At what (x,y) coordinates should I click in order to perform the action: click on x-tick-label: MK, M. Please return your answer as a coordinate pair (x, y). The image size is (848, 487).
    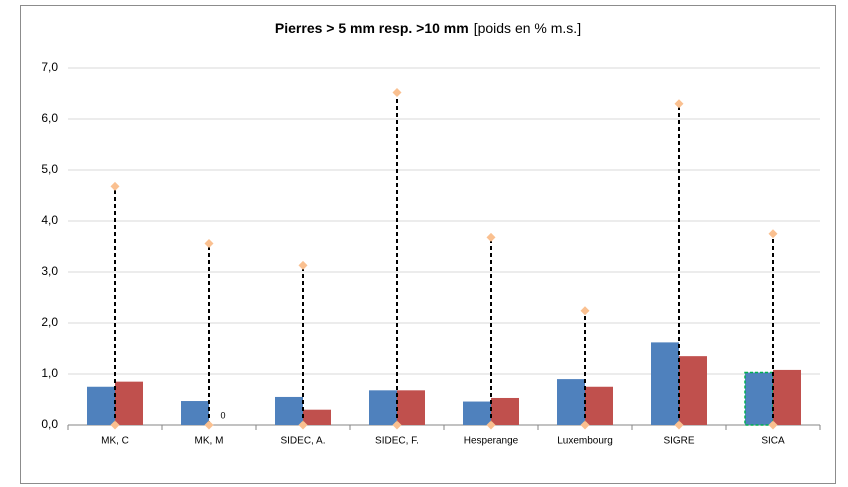
    Looking at the image, I should click on (209, 441).